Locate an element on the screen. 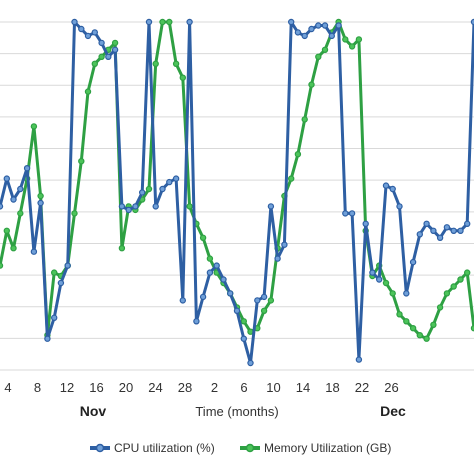 The height and width of the screenshot is (474, 474). x-tick-label: 22 is located at coordinates (362, 387).